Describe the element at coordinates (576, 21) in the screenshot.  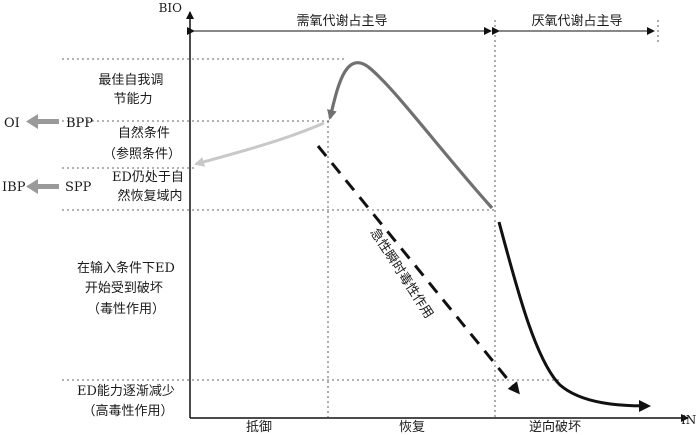
I see `anaerobic-region-label: 厌氧代谢占主导` at that location.